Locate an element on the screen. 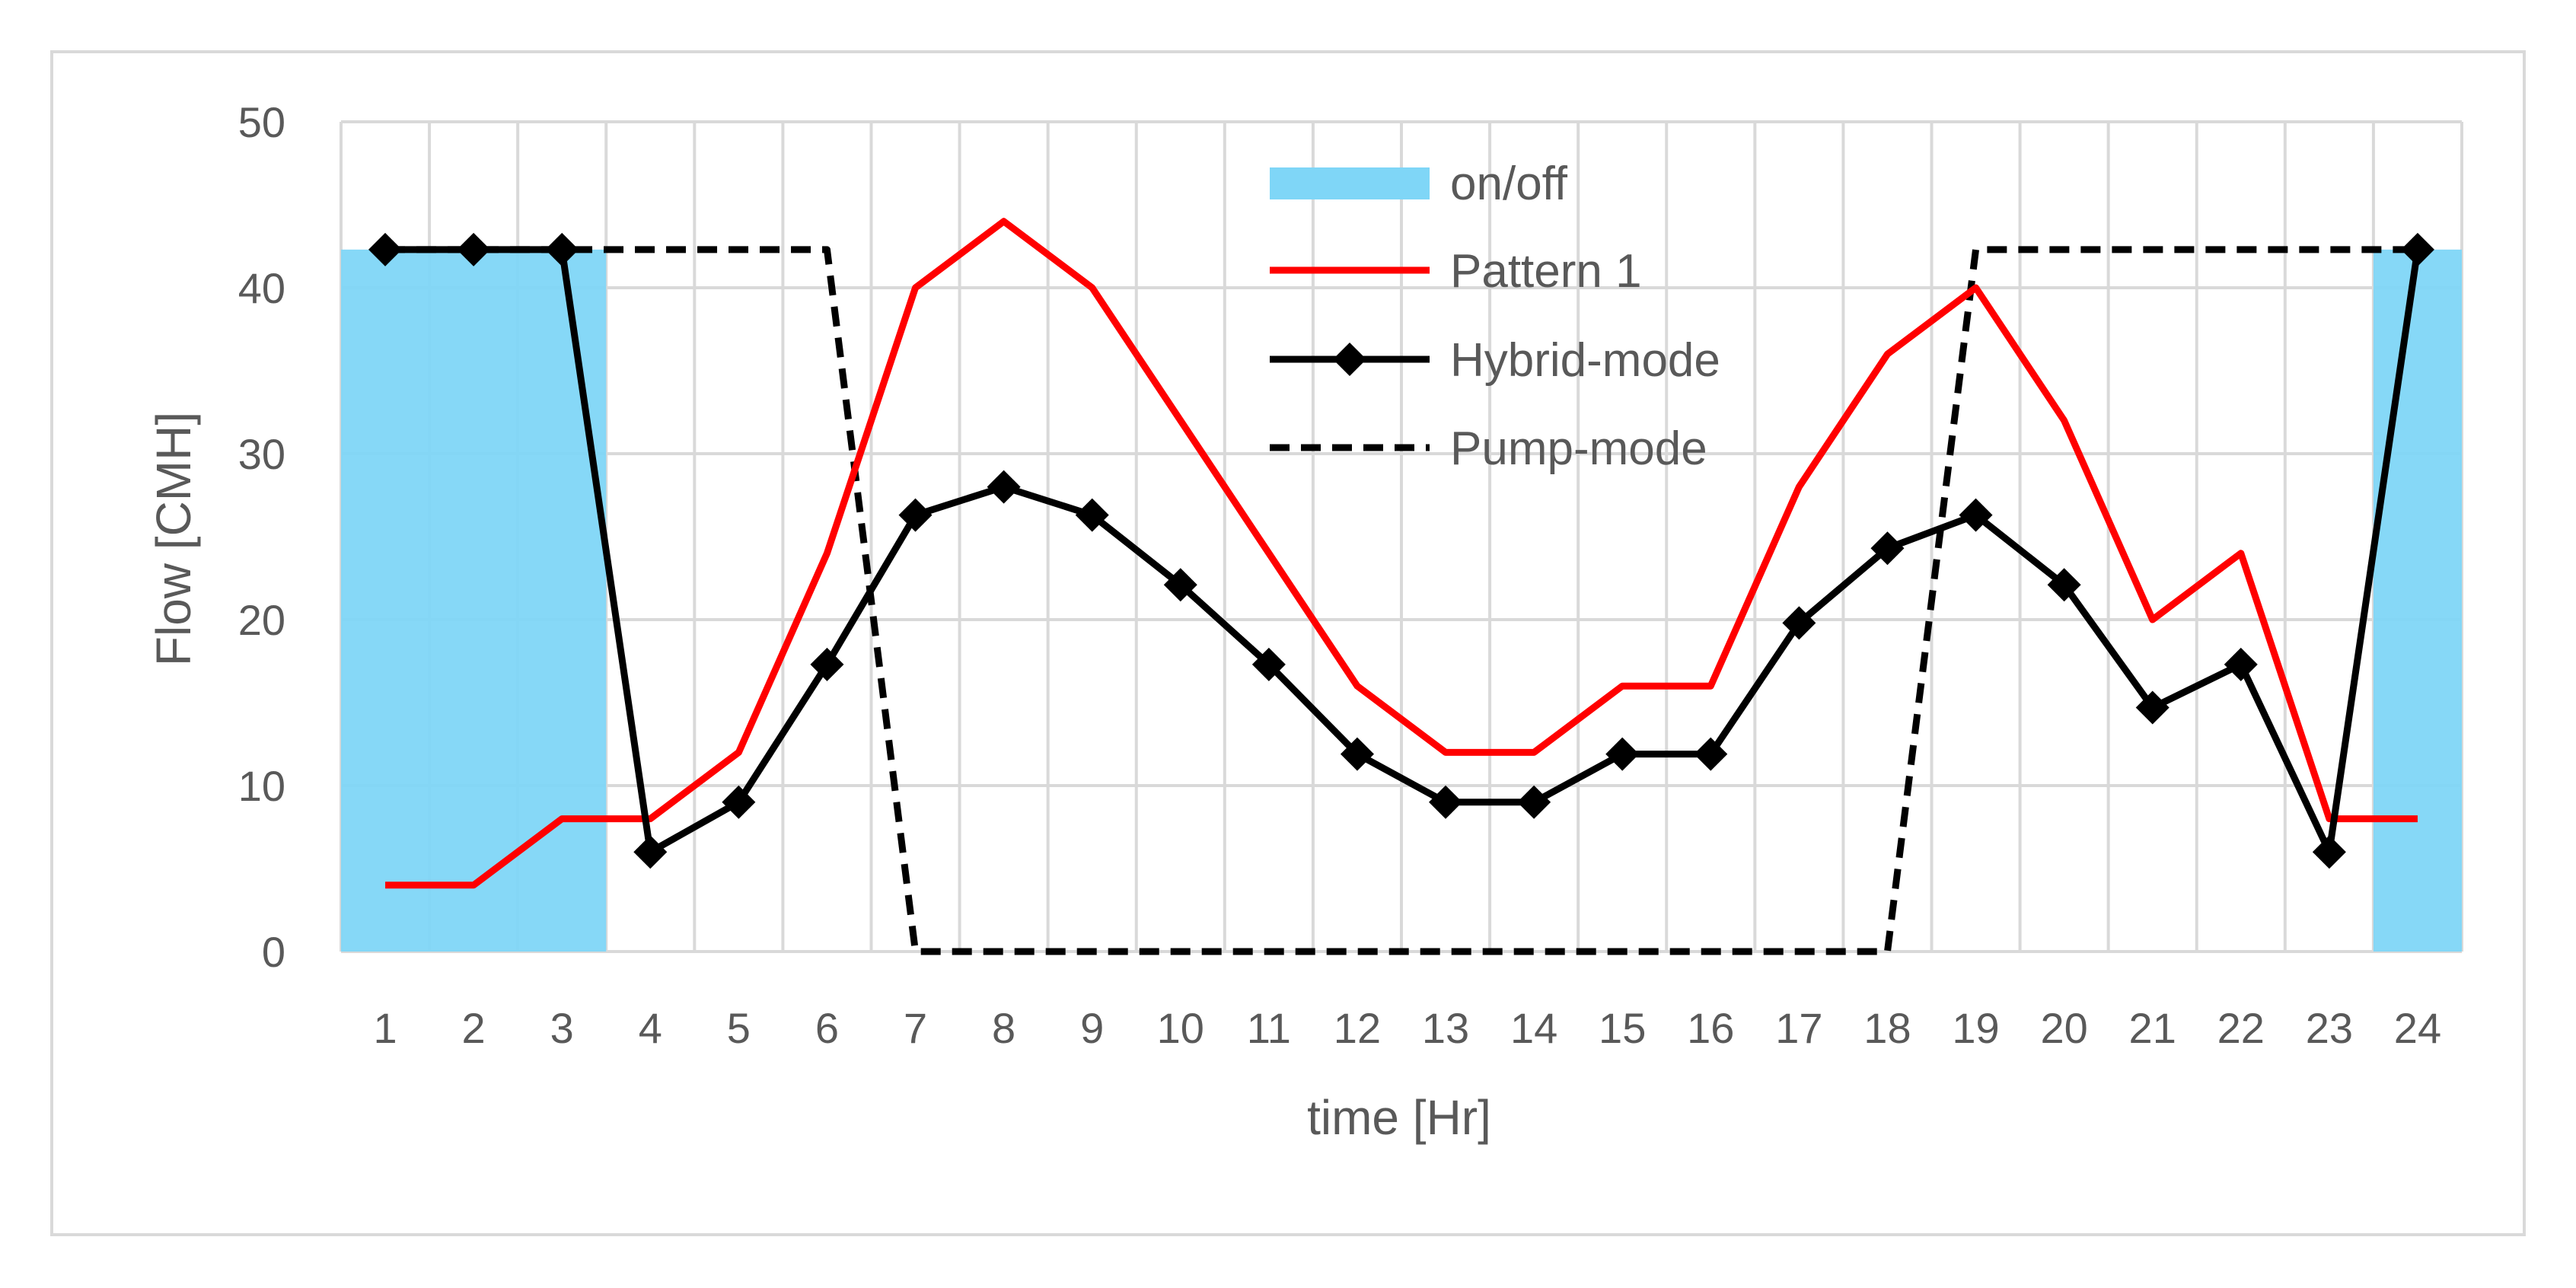  x-tick-labels: 1 2 3 4 5 6 7 8 9 10 11 12 13 14 15 16 17 18 19 20 21 22 23 24 is located at coordinates (1407, 1028).